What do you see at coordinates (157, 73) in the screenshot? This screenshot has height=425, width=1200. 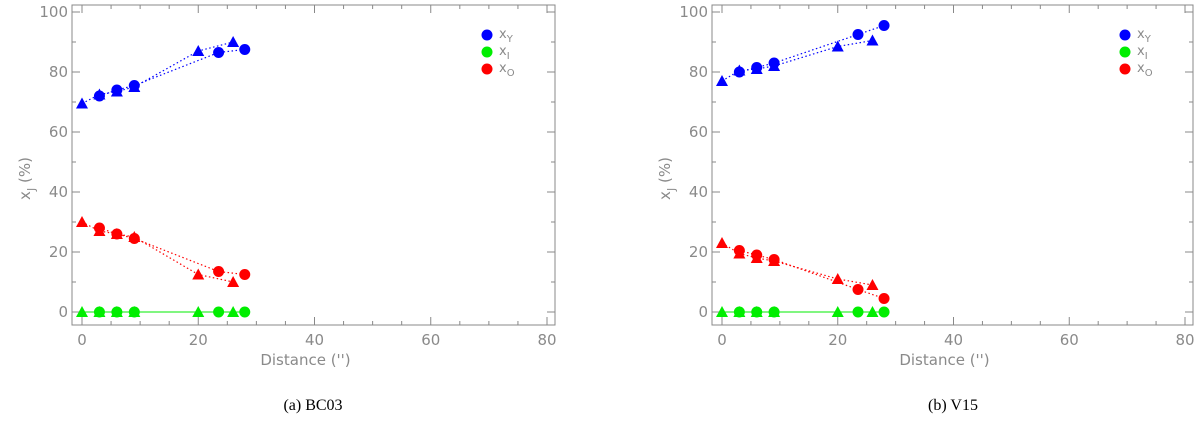 I see `series-line-triangles` at bounding box center [157, 73].